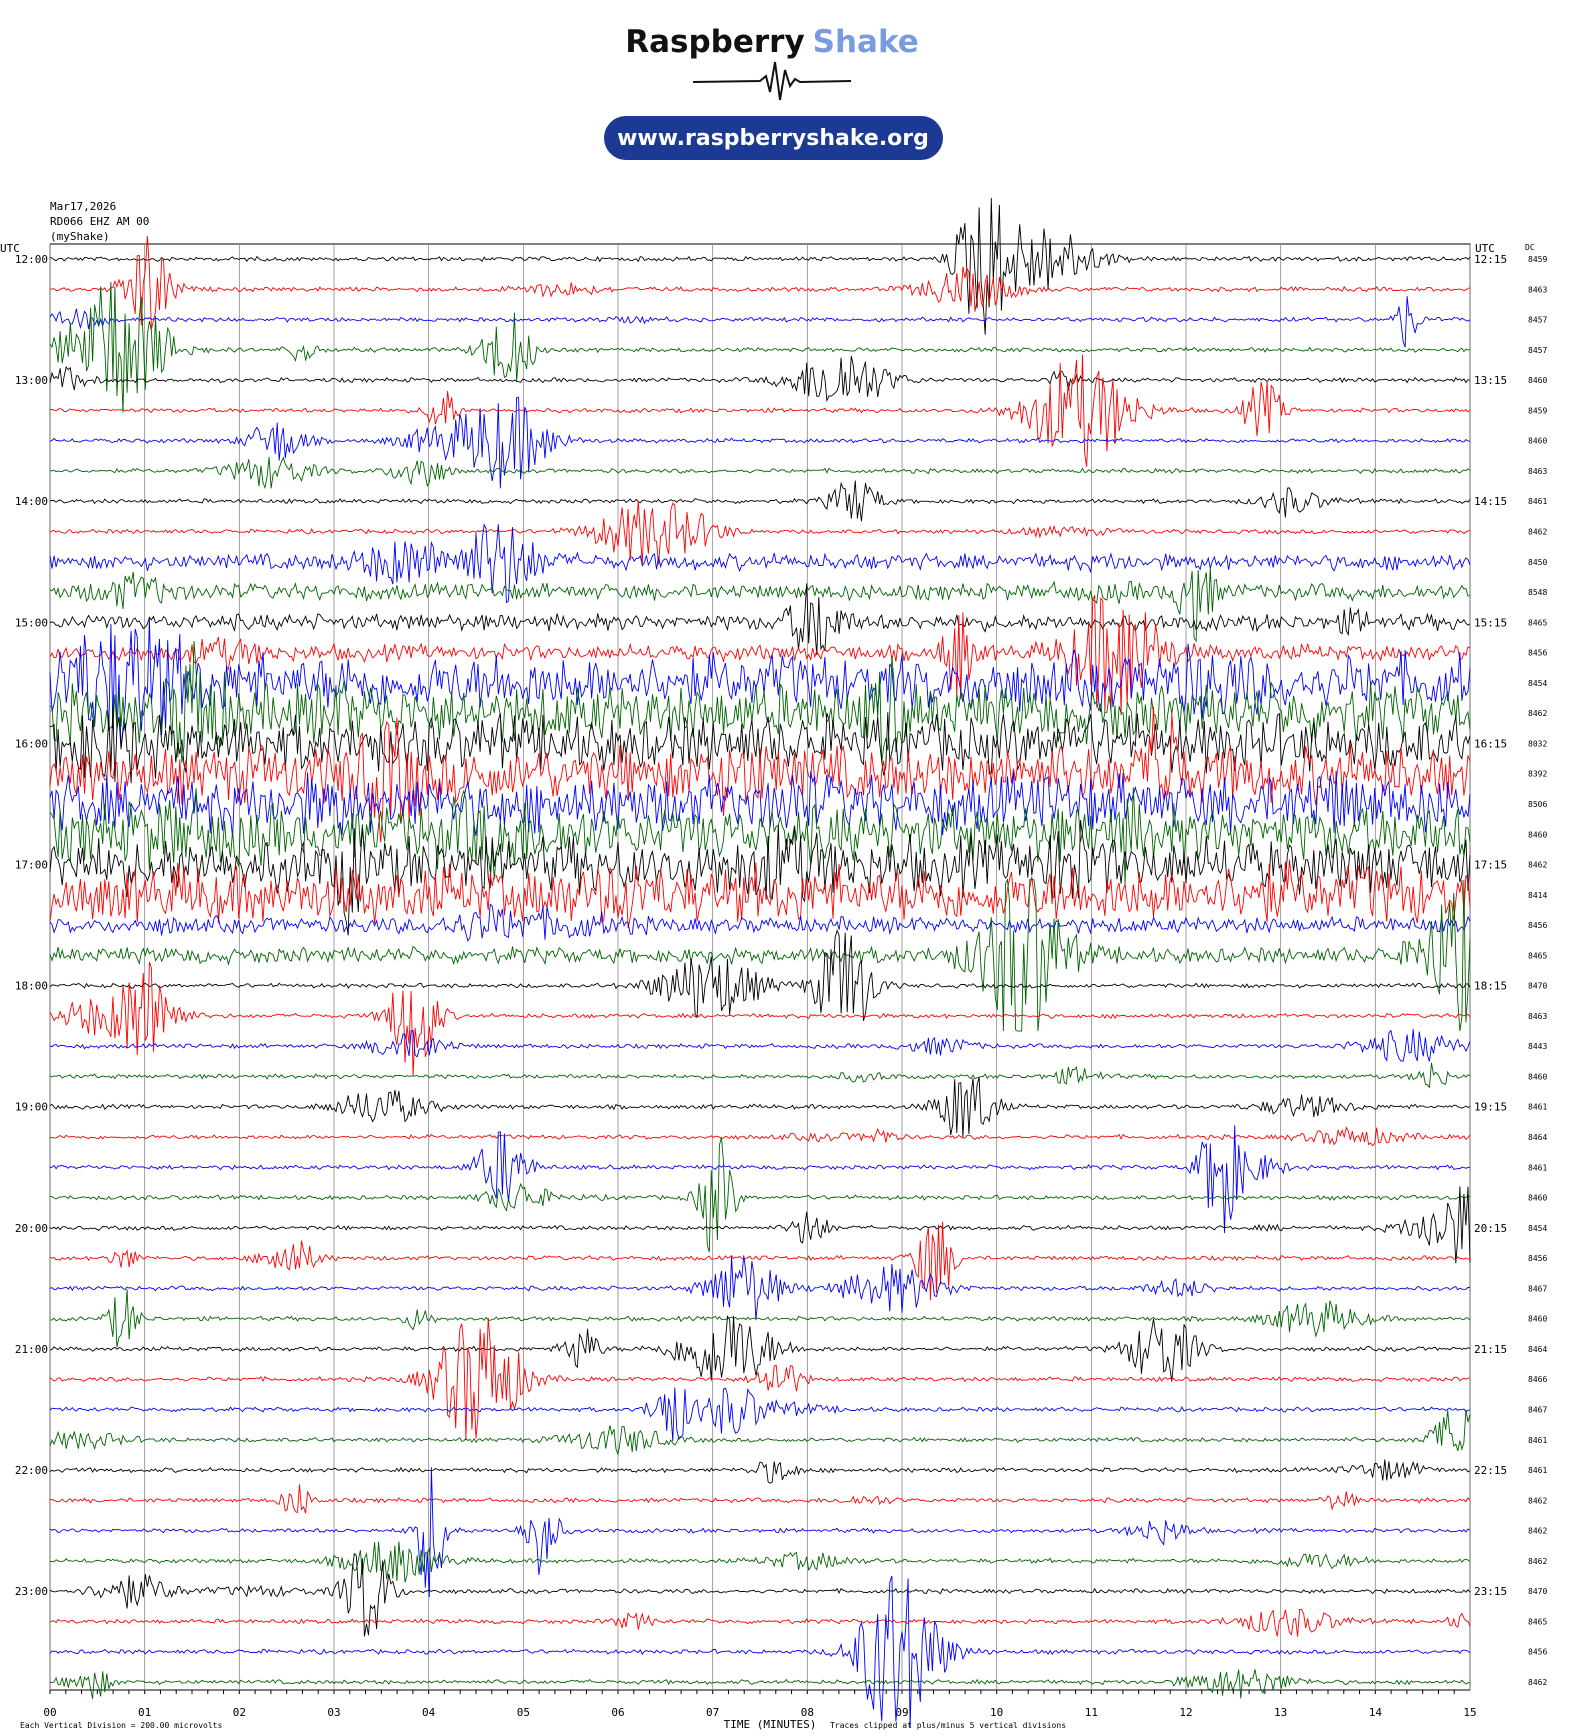 Image resolution: width=1570 pixels, height=1736 pixels. Describe the element at coordinates (1490, 1349) in the screenshot. I see `right-time-label: 21:15` at that location.